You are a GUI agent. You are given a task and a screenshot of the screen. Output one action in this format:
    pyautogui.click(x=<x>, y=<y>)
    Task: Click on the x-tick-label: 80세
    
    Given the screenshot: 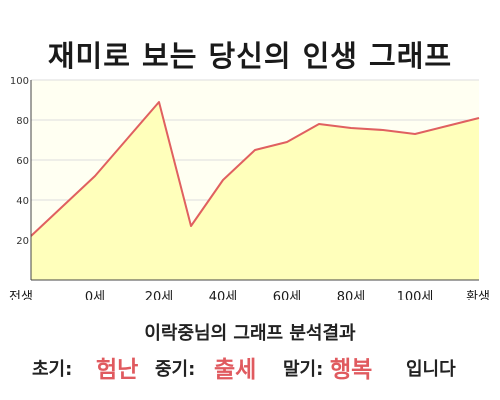 What is the action you would take?
    pyautogui.click(x=351, y=295)
    